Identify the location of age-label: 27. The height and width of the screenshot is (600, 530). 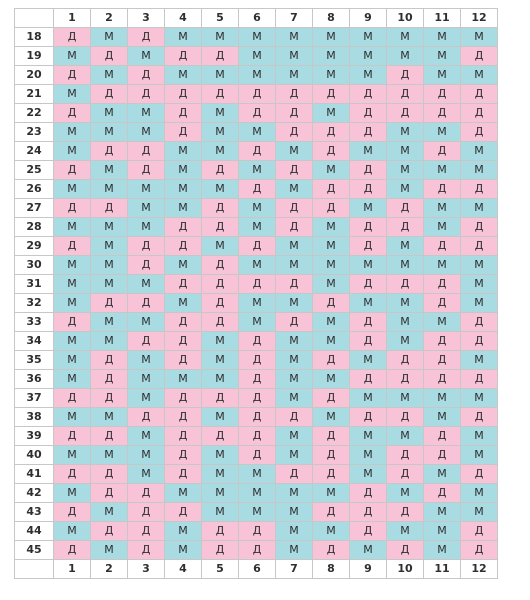
(34, 208).